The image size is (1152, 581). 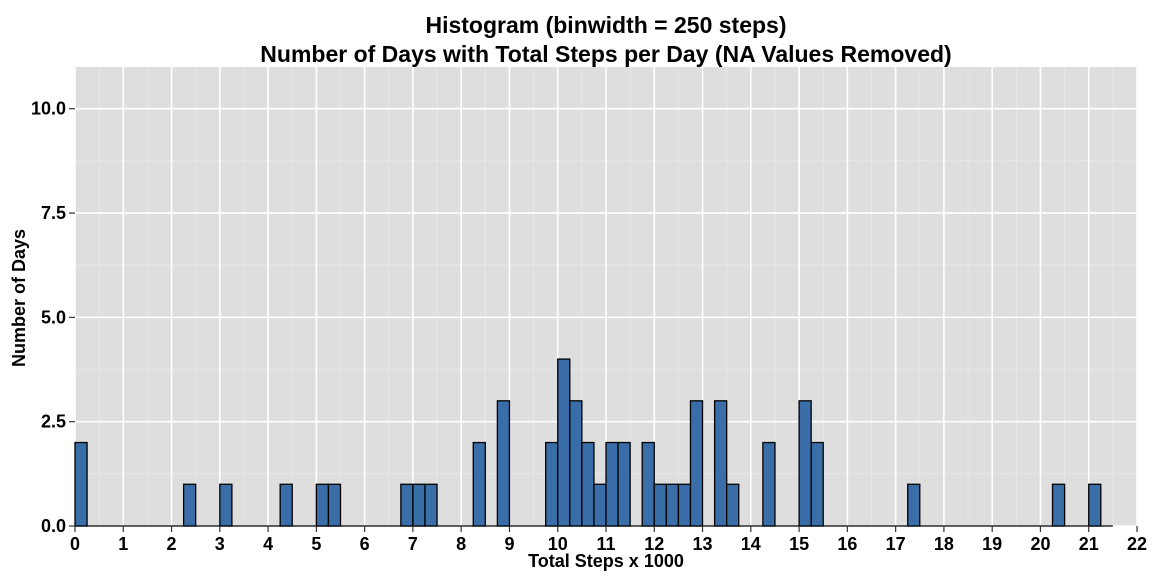 What do you see at coordinates (751, 544) in the screenshot?
I see `x-tick-label: 14` at bounding box center [751, 544].